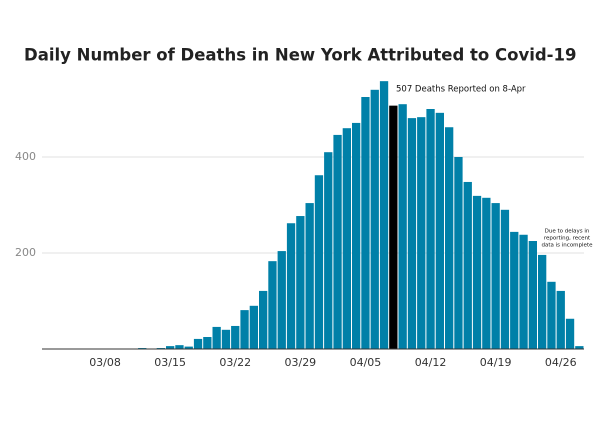 Image resolution: width=602 pixels, height=429 pixels. I want to click on x-tick-label: 04/05, so click(366, 362).